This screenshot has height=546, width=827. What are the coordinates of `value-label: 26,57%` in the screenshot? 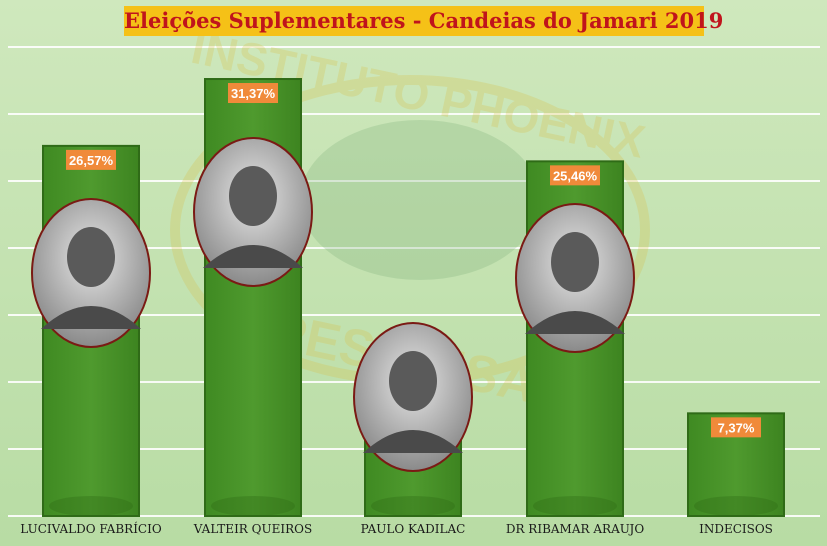 It's located at (91, 160).